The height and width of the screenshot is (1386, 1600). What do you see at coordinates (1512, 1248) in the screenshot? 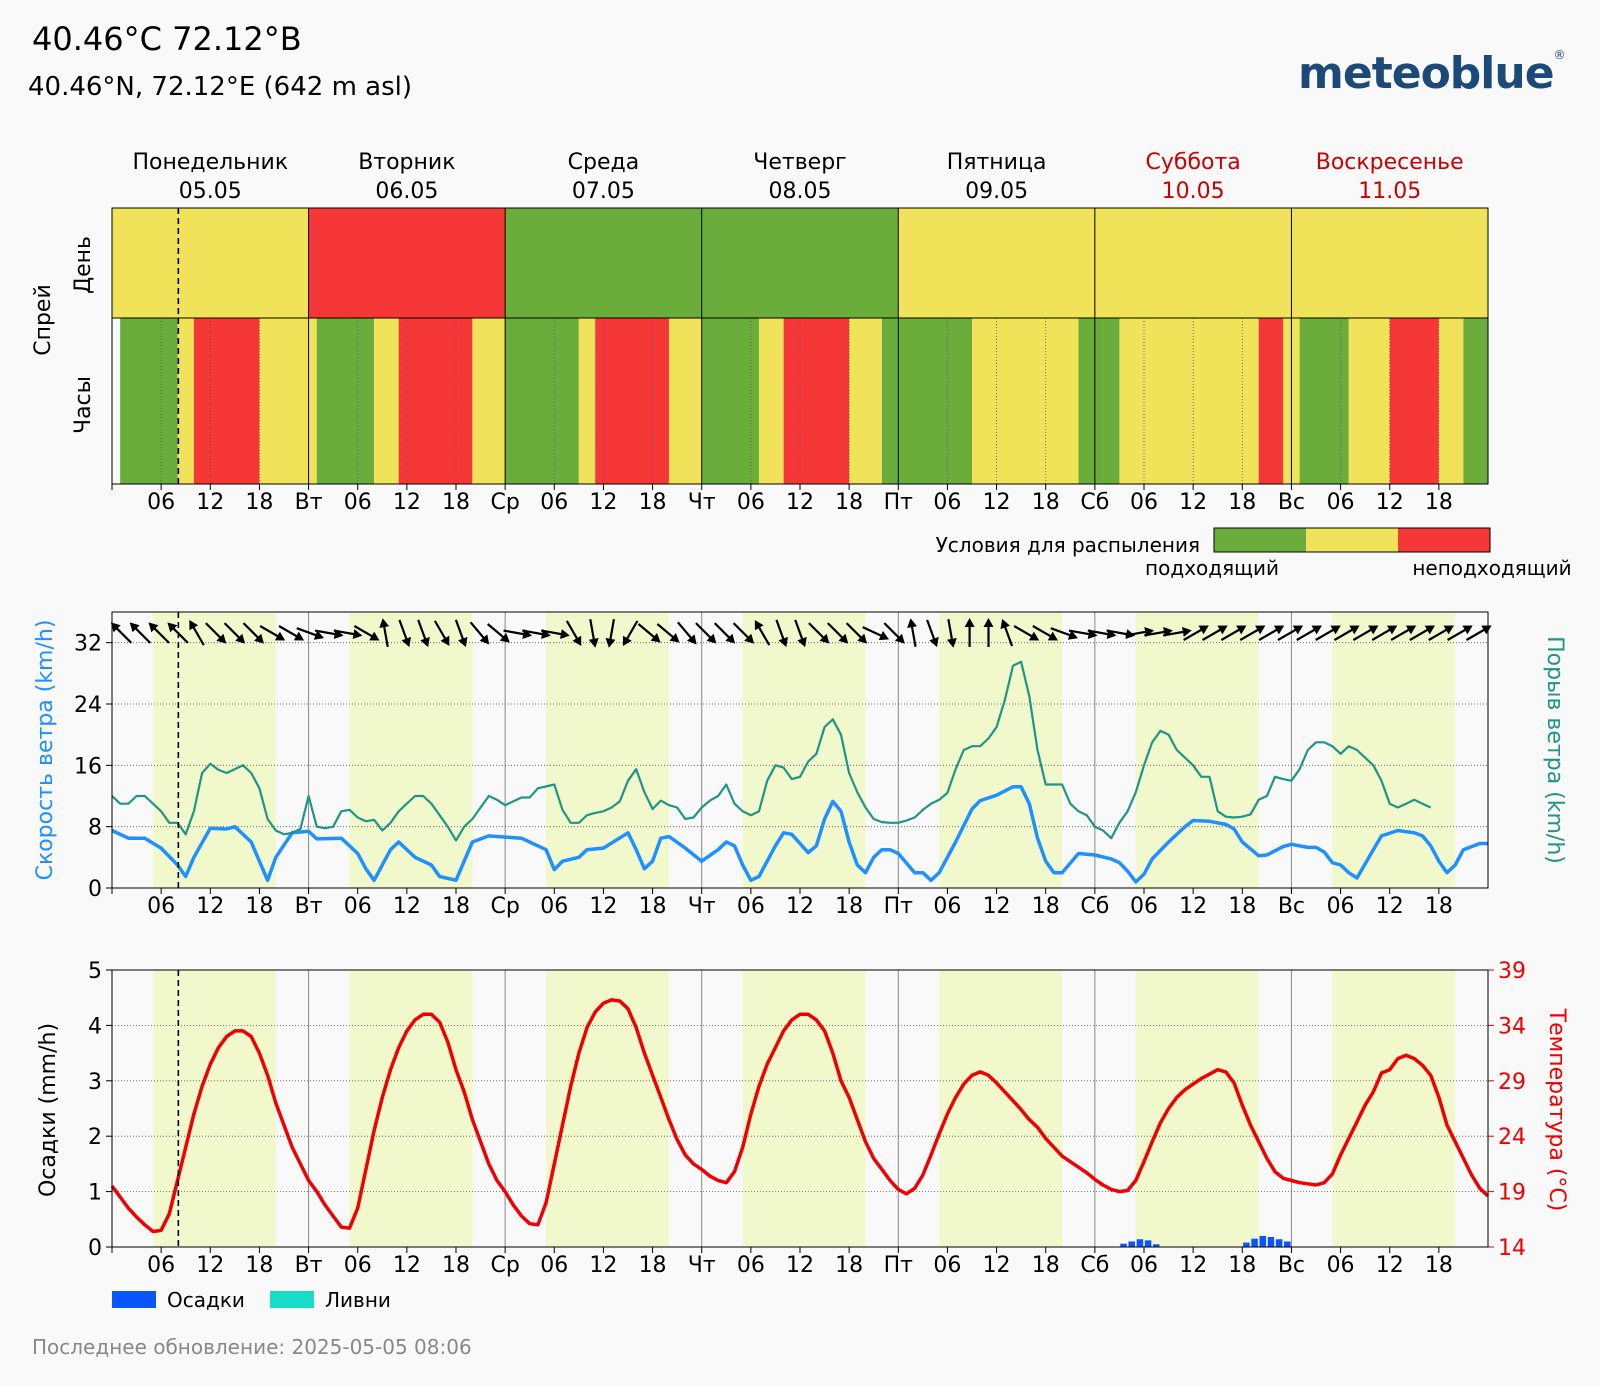
I see `temp-y-tick-label: 14` at bounding box center [1512, 1248].